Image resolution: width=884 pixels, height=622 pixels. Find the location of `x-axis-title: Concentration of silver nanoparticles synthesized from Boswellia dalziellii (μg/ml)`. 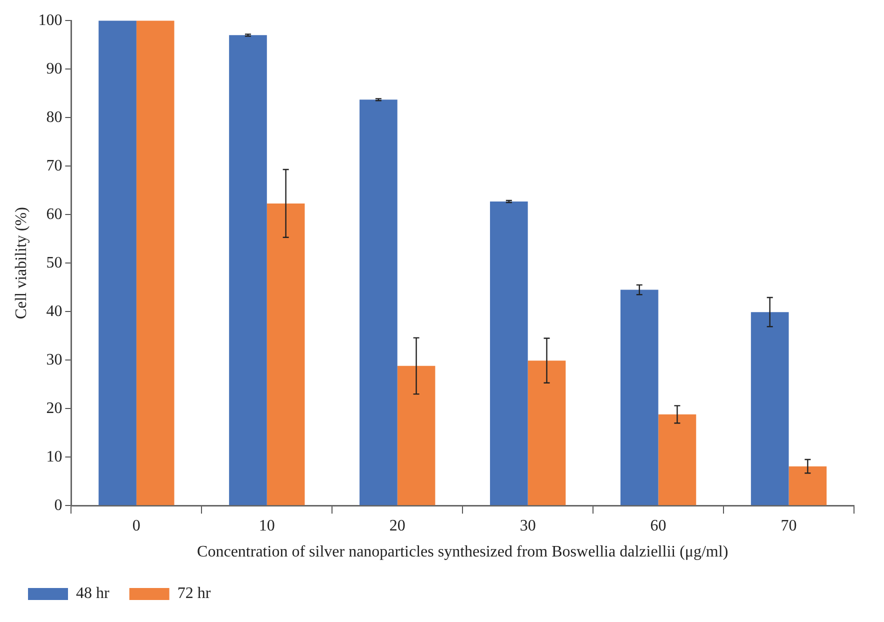

x-axis-title: Concentration of silver nanoparticles synthesized from Boswellia dalziellii (μg/ml) is located at coordinates (462, 552).